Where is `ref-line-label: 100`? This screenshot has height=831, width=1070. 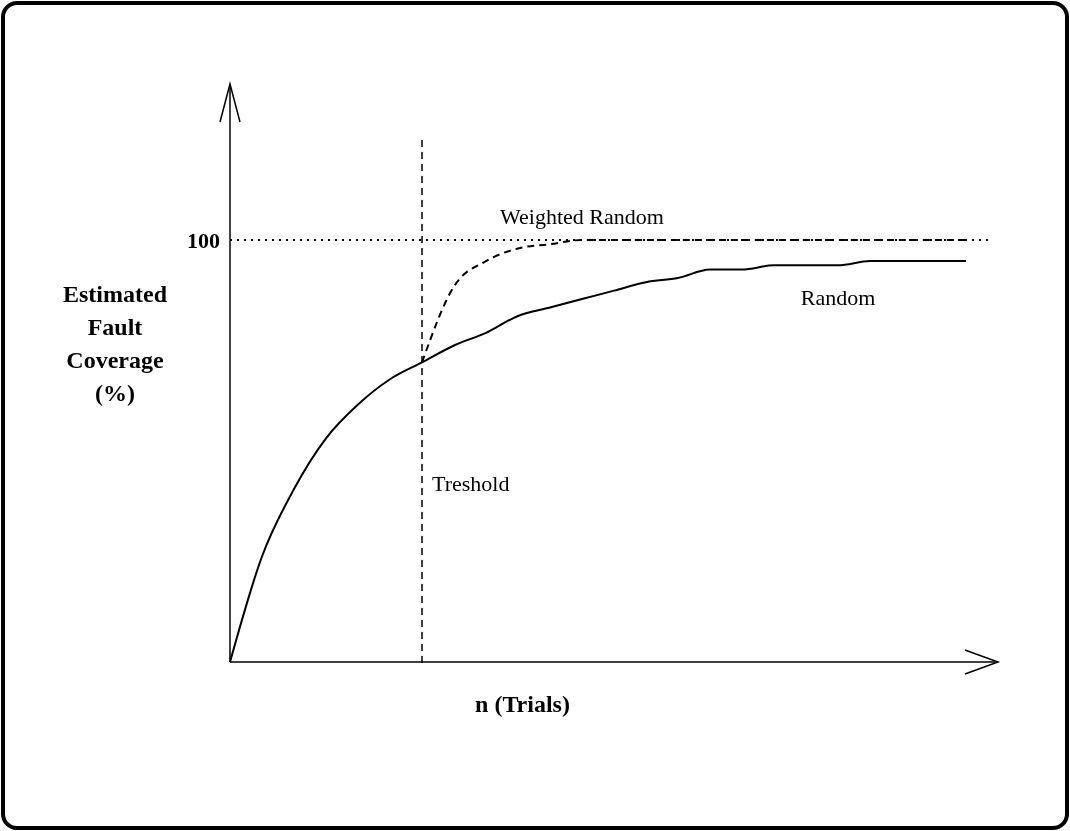 ref-line-label: 100 is located at coordinates (203, 240).